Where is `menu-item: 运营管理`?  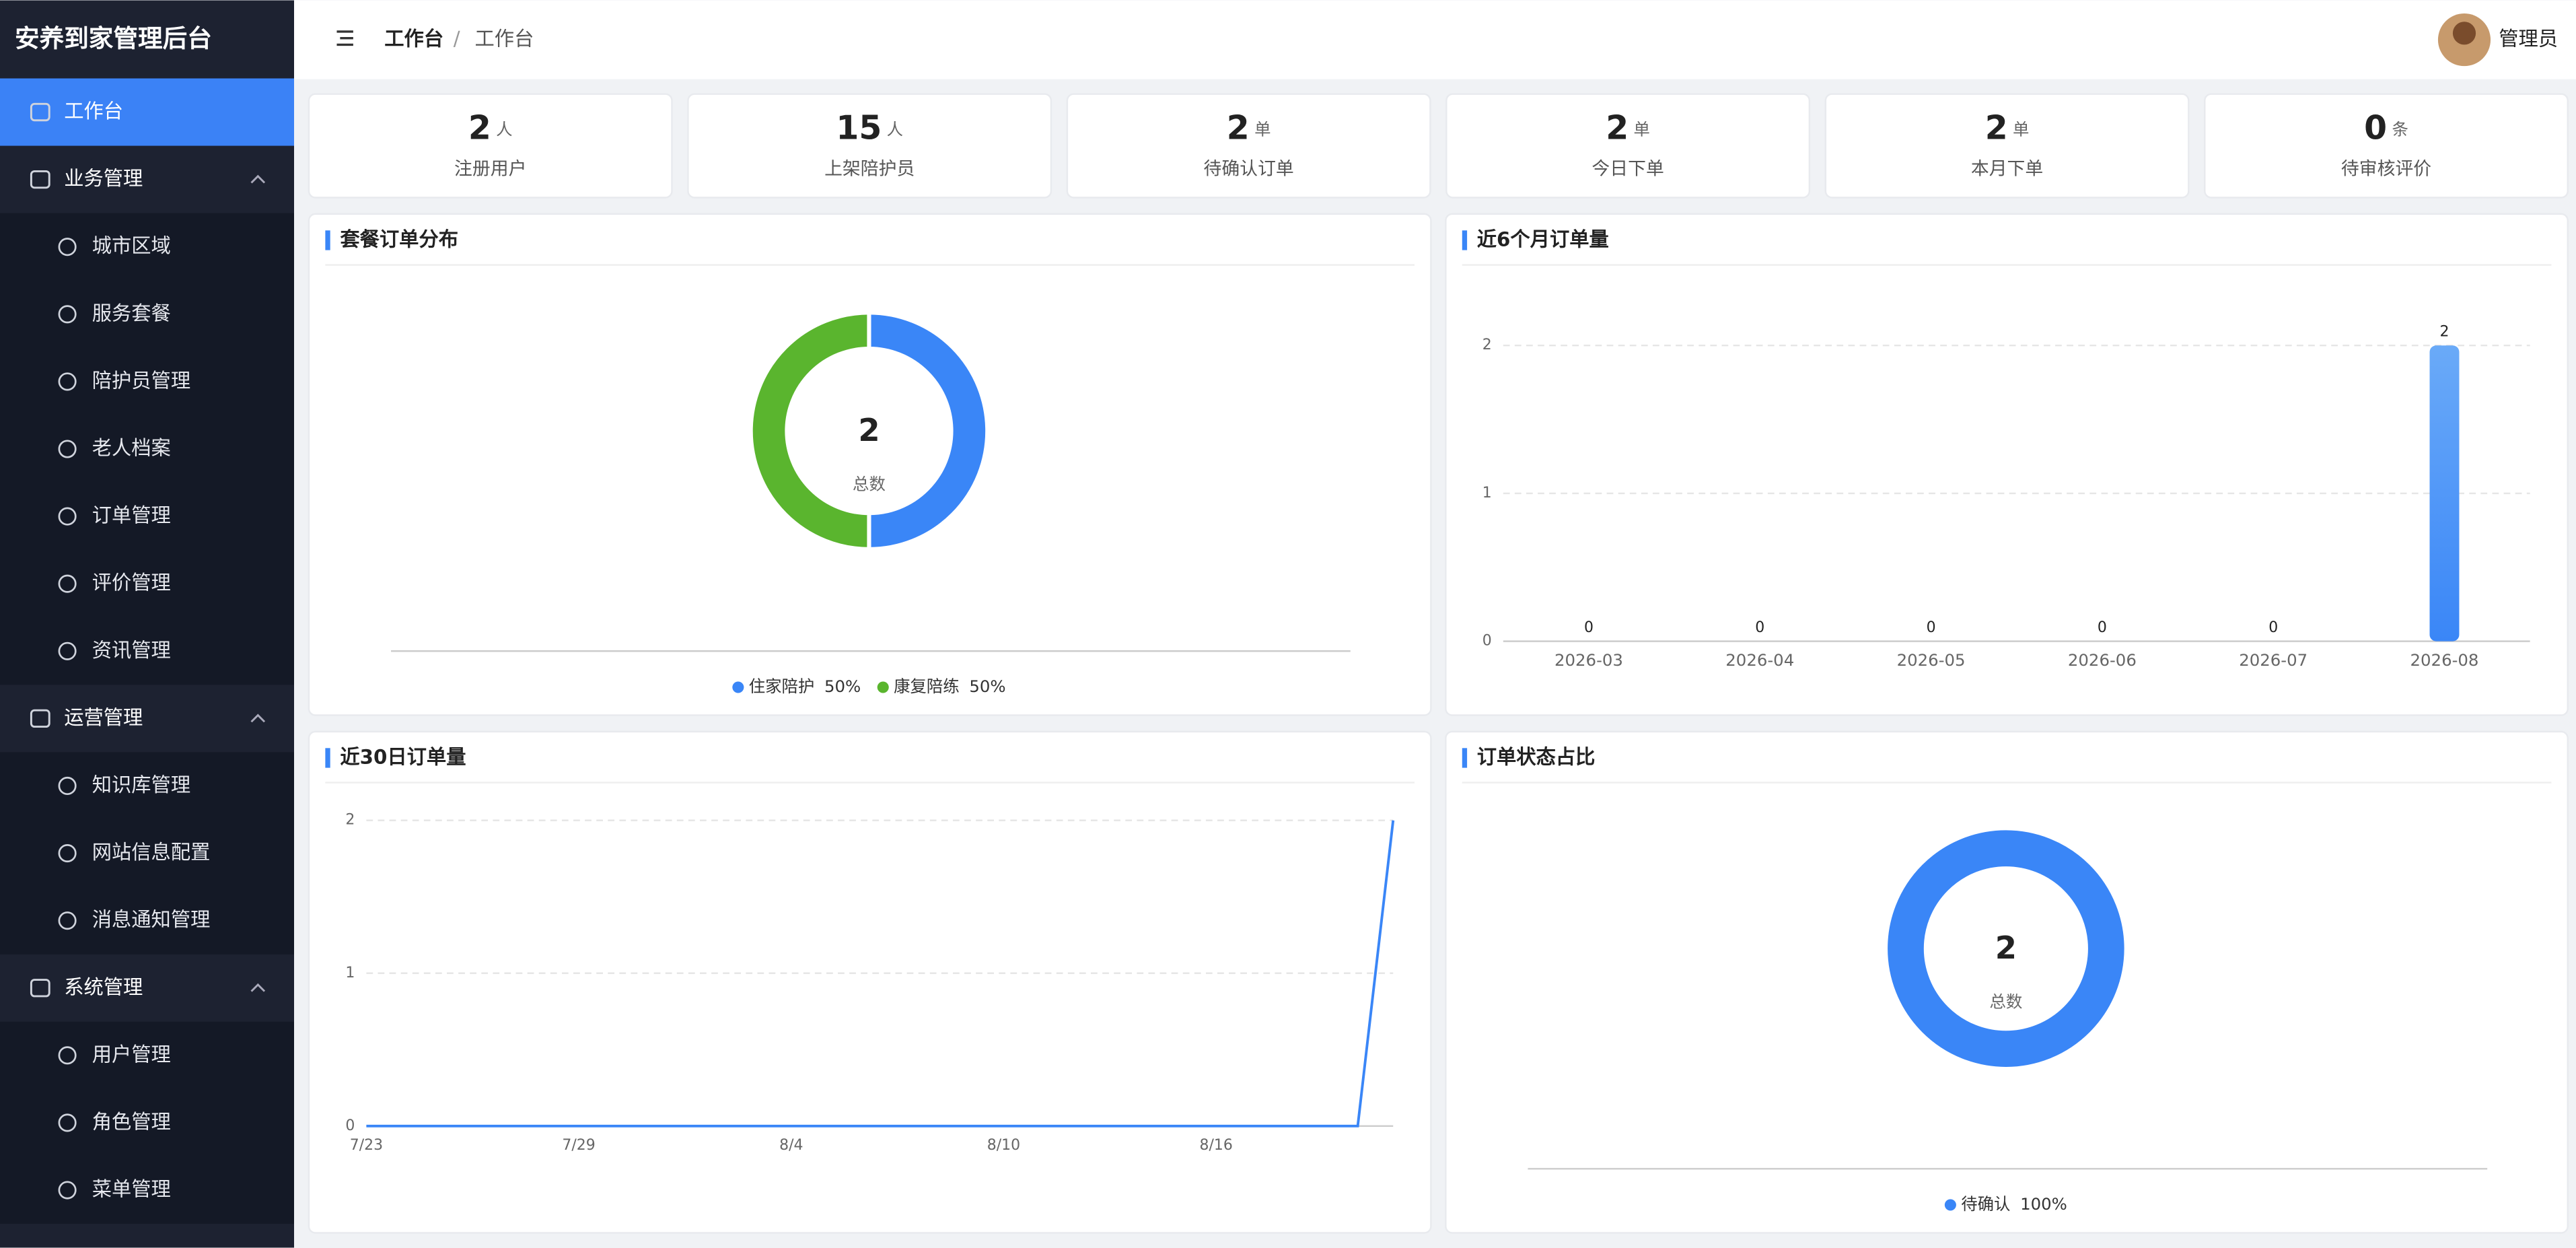
menu-item: 运营管理 is located at coordinates (103, 717).